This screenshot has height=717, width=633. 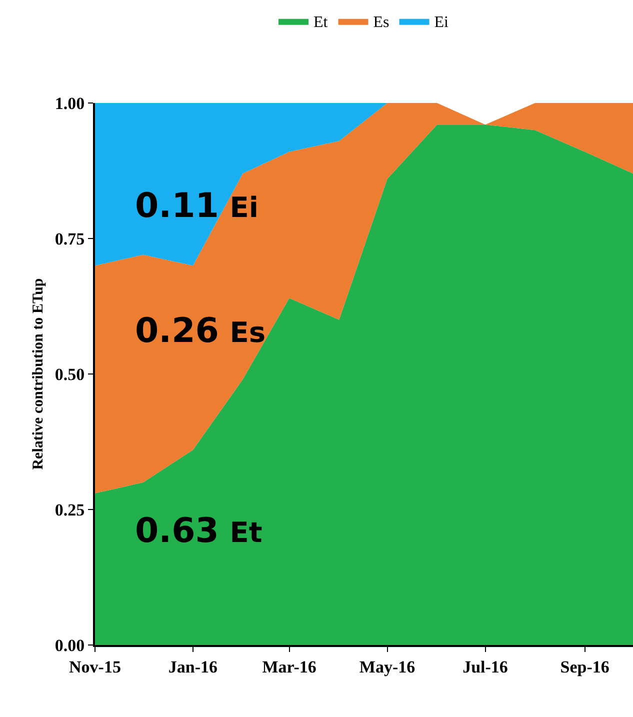 I want to click on annotation: 0.26 Es, so click(x=200, y=331).